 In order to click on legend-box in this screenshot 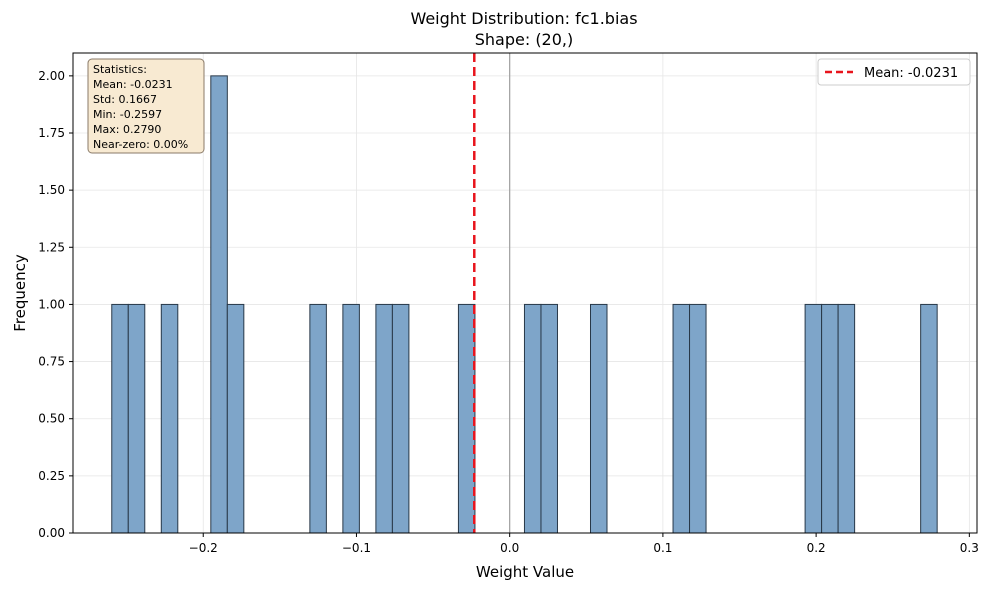, I will do `click(894, 72)`.